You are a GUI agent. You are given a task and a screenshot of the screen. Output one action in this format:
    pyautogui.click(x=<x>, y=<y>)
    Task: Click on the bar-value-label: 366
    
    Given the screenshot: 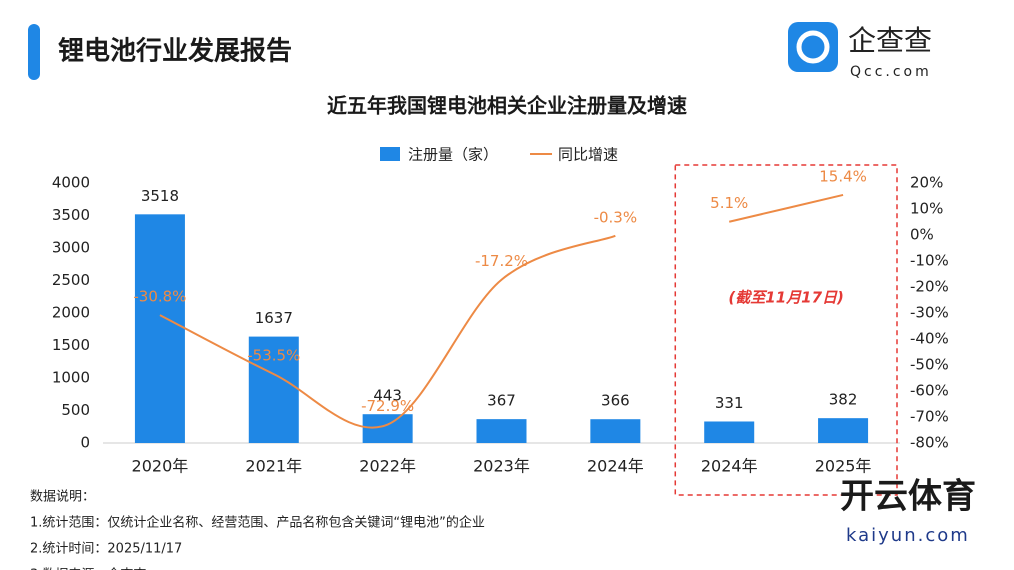 What is the action you would take?
    pyautogui.click(x=615, y=401)
    